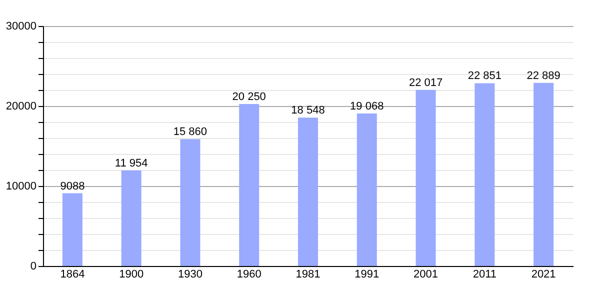 The image size is (600, 300). What do you see at coordinates (131, 163) in the screenshot?
I see `data-label: 11 954` at bounding box center [131, 163].